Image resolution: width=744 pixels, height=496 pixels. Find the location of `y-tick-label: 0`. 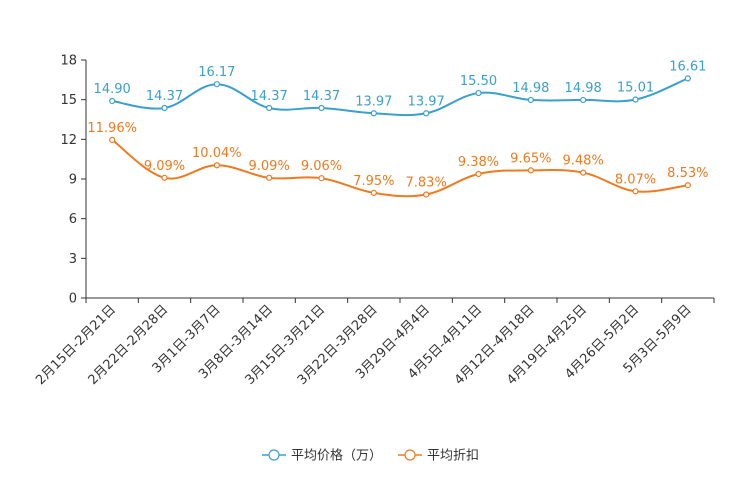

y-tick-label: 0 is located at coordinates (73, 299).